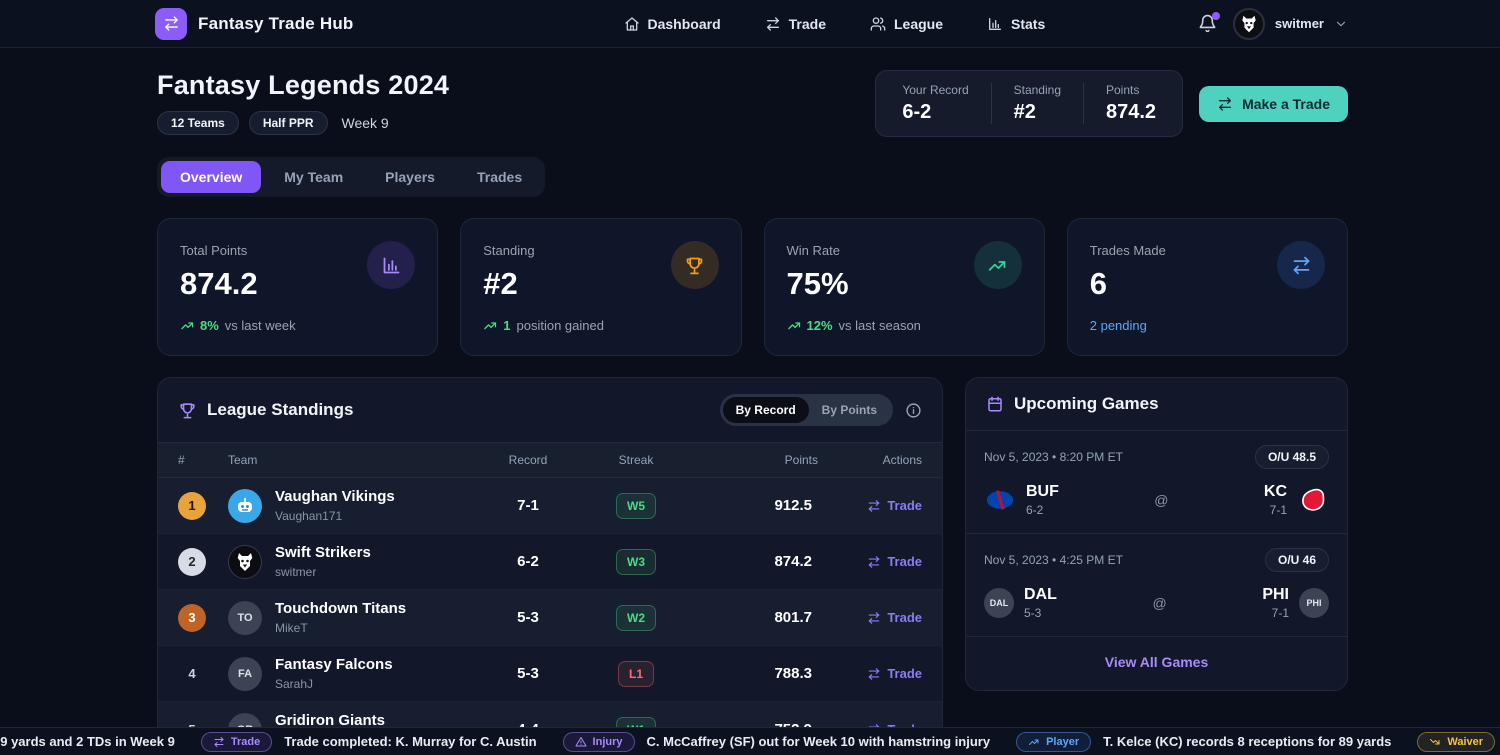  Describe the element at coordinates (410, 177) in the screenshot. I see `tab-players: Players` at that location.